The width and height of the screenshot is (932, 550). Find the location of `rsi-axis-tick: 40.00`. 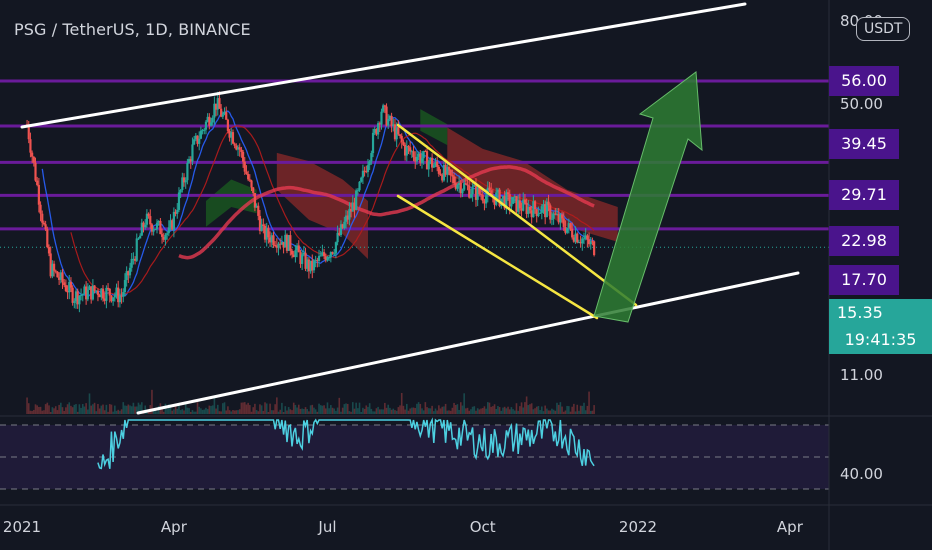

rsi-axis-tick: 40.00 is located at coordinates (861, 474).